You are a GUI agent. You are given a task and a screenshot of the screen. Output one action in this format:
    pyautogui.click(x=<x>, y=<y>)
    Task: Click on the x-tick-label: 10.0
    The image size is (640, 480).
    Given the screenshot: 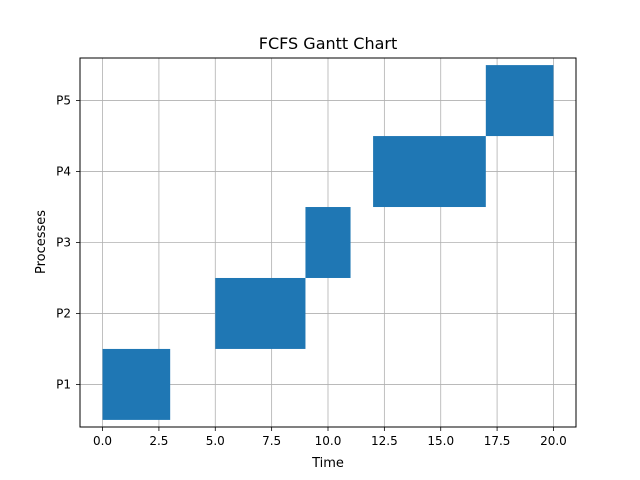 What is the action you would take?
    pyautogui.click(x=328, y=441)
    